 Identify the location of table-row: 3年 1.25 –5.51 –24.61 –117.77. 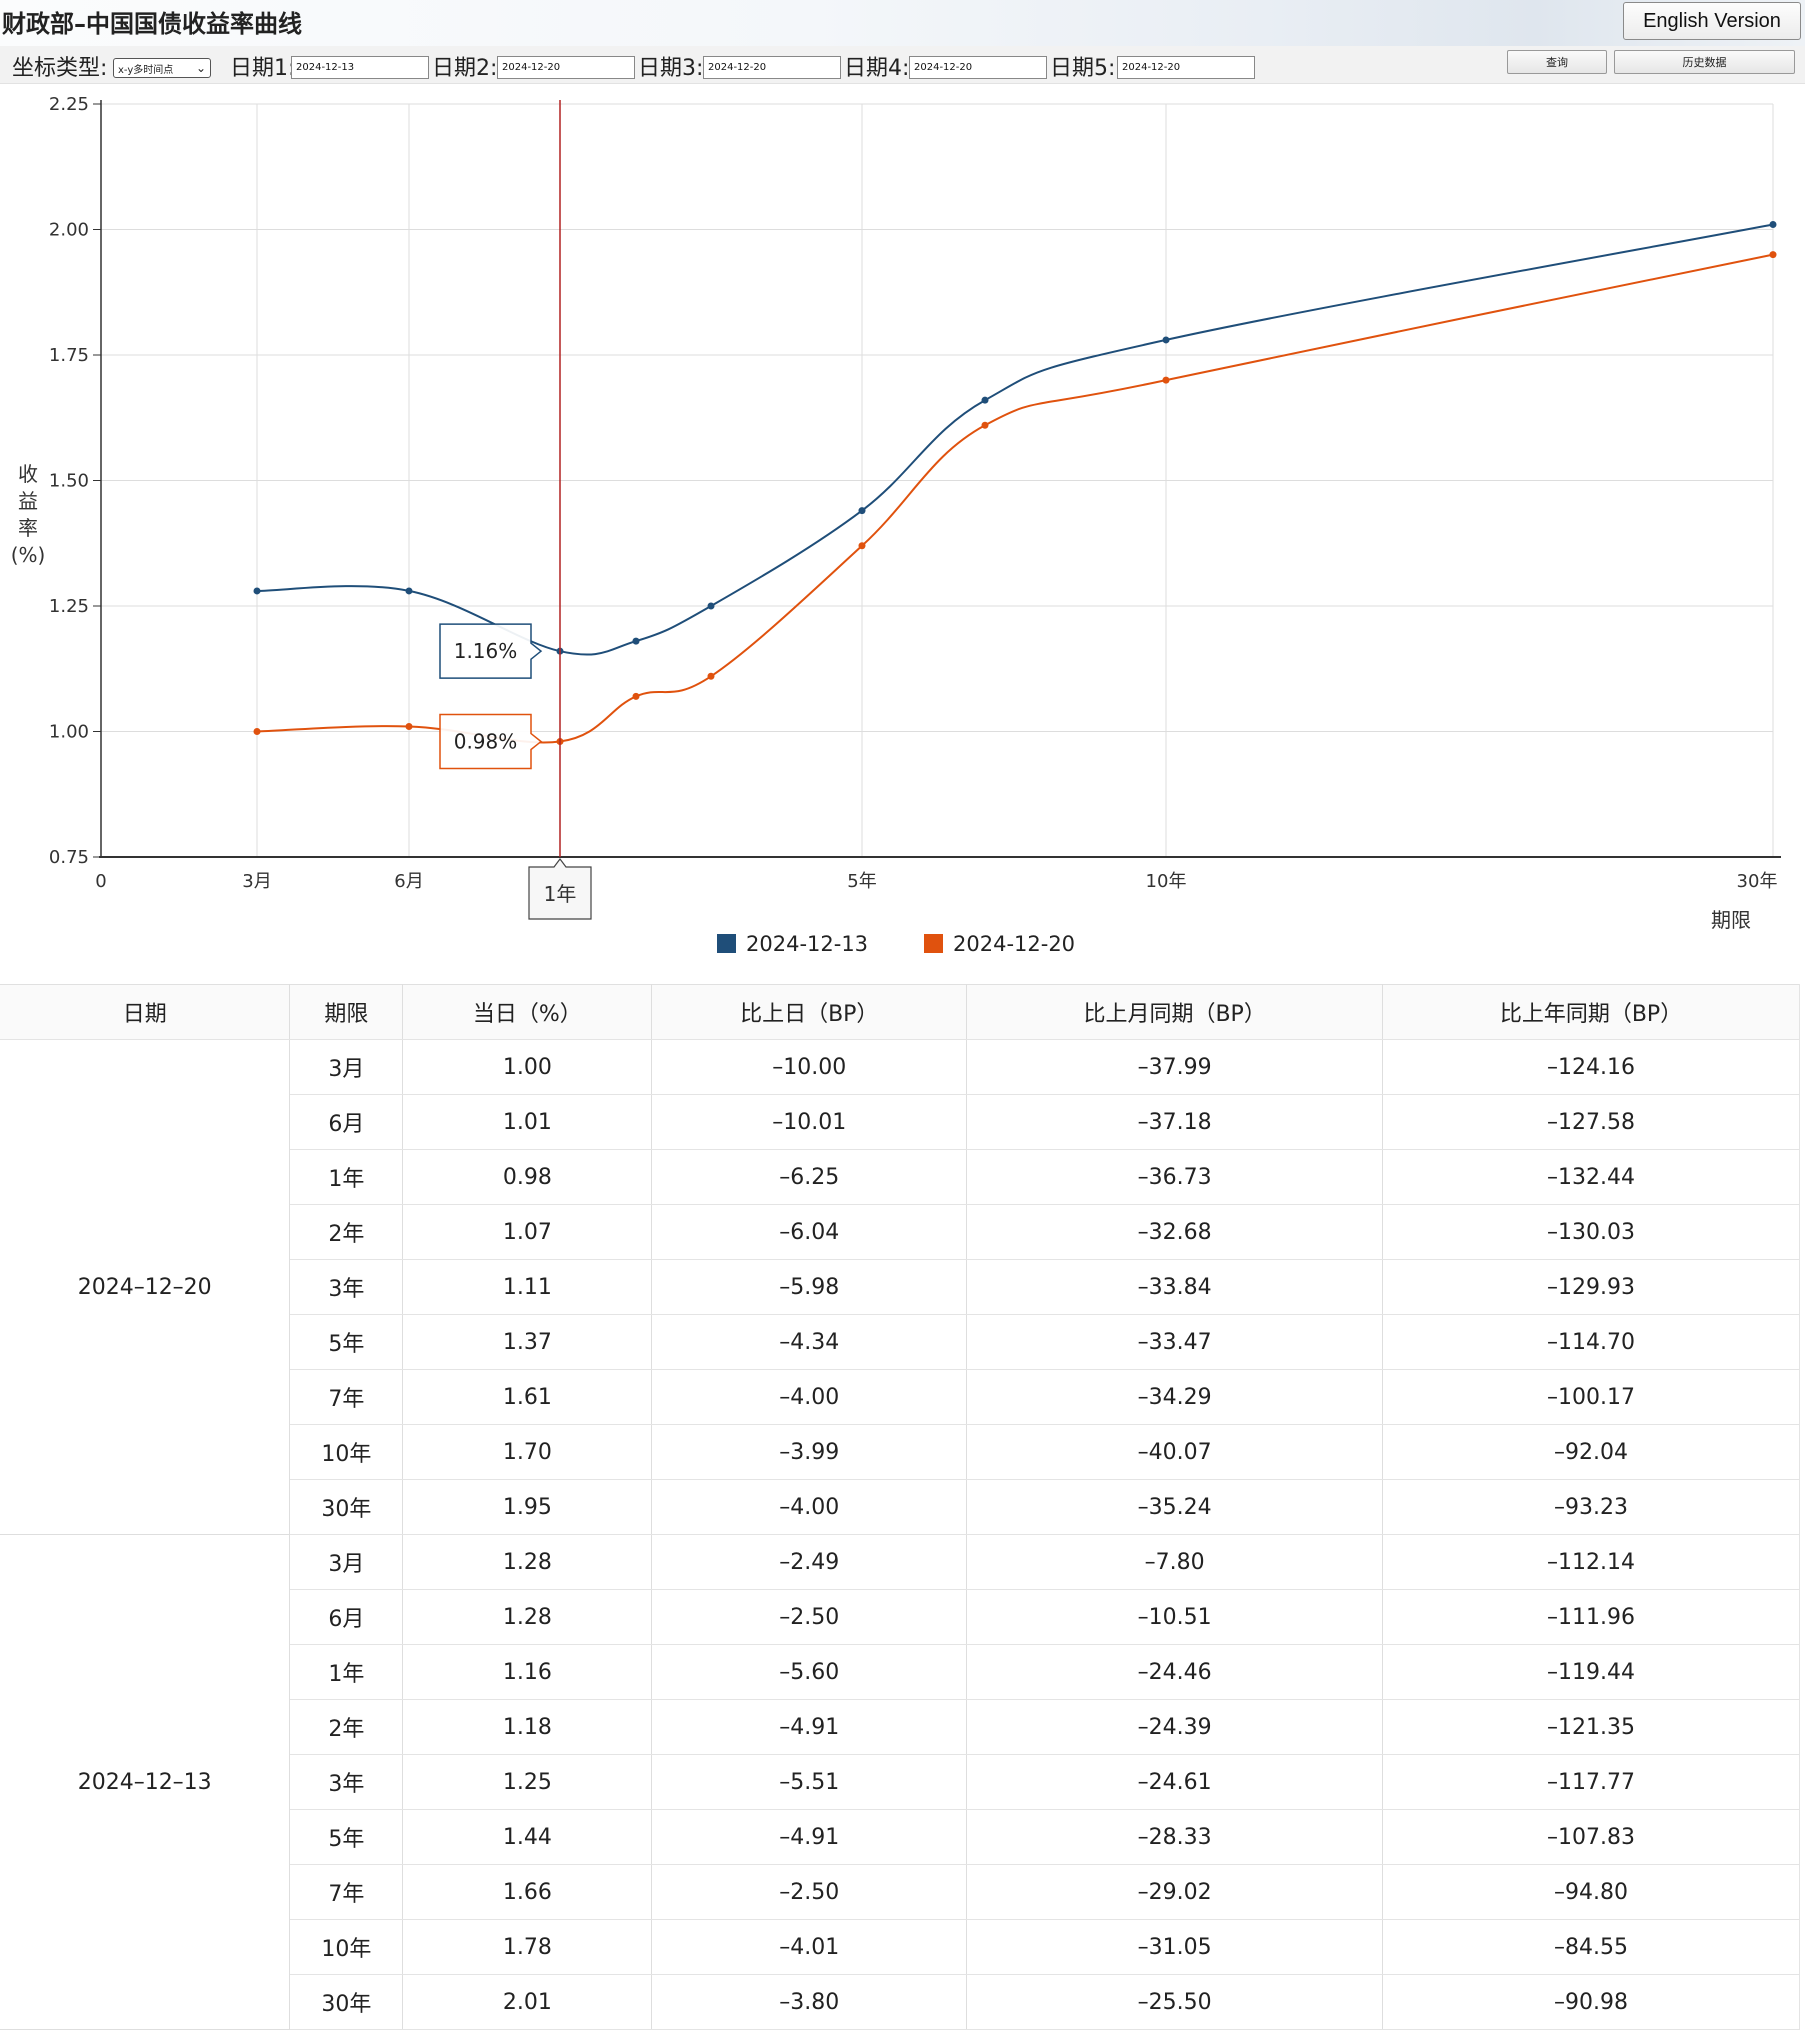
(900, 1782).